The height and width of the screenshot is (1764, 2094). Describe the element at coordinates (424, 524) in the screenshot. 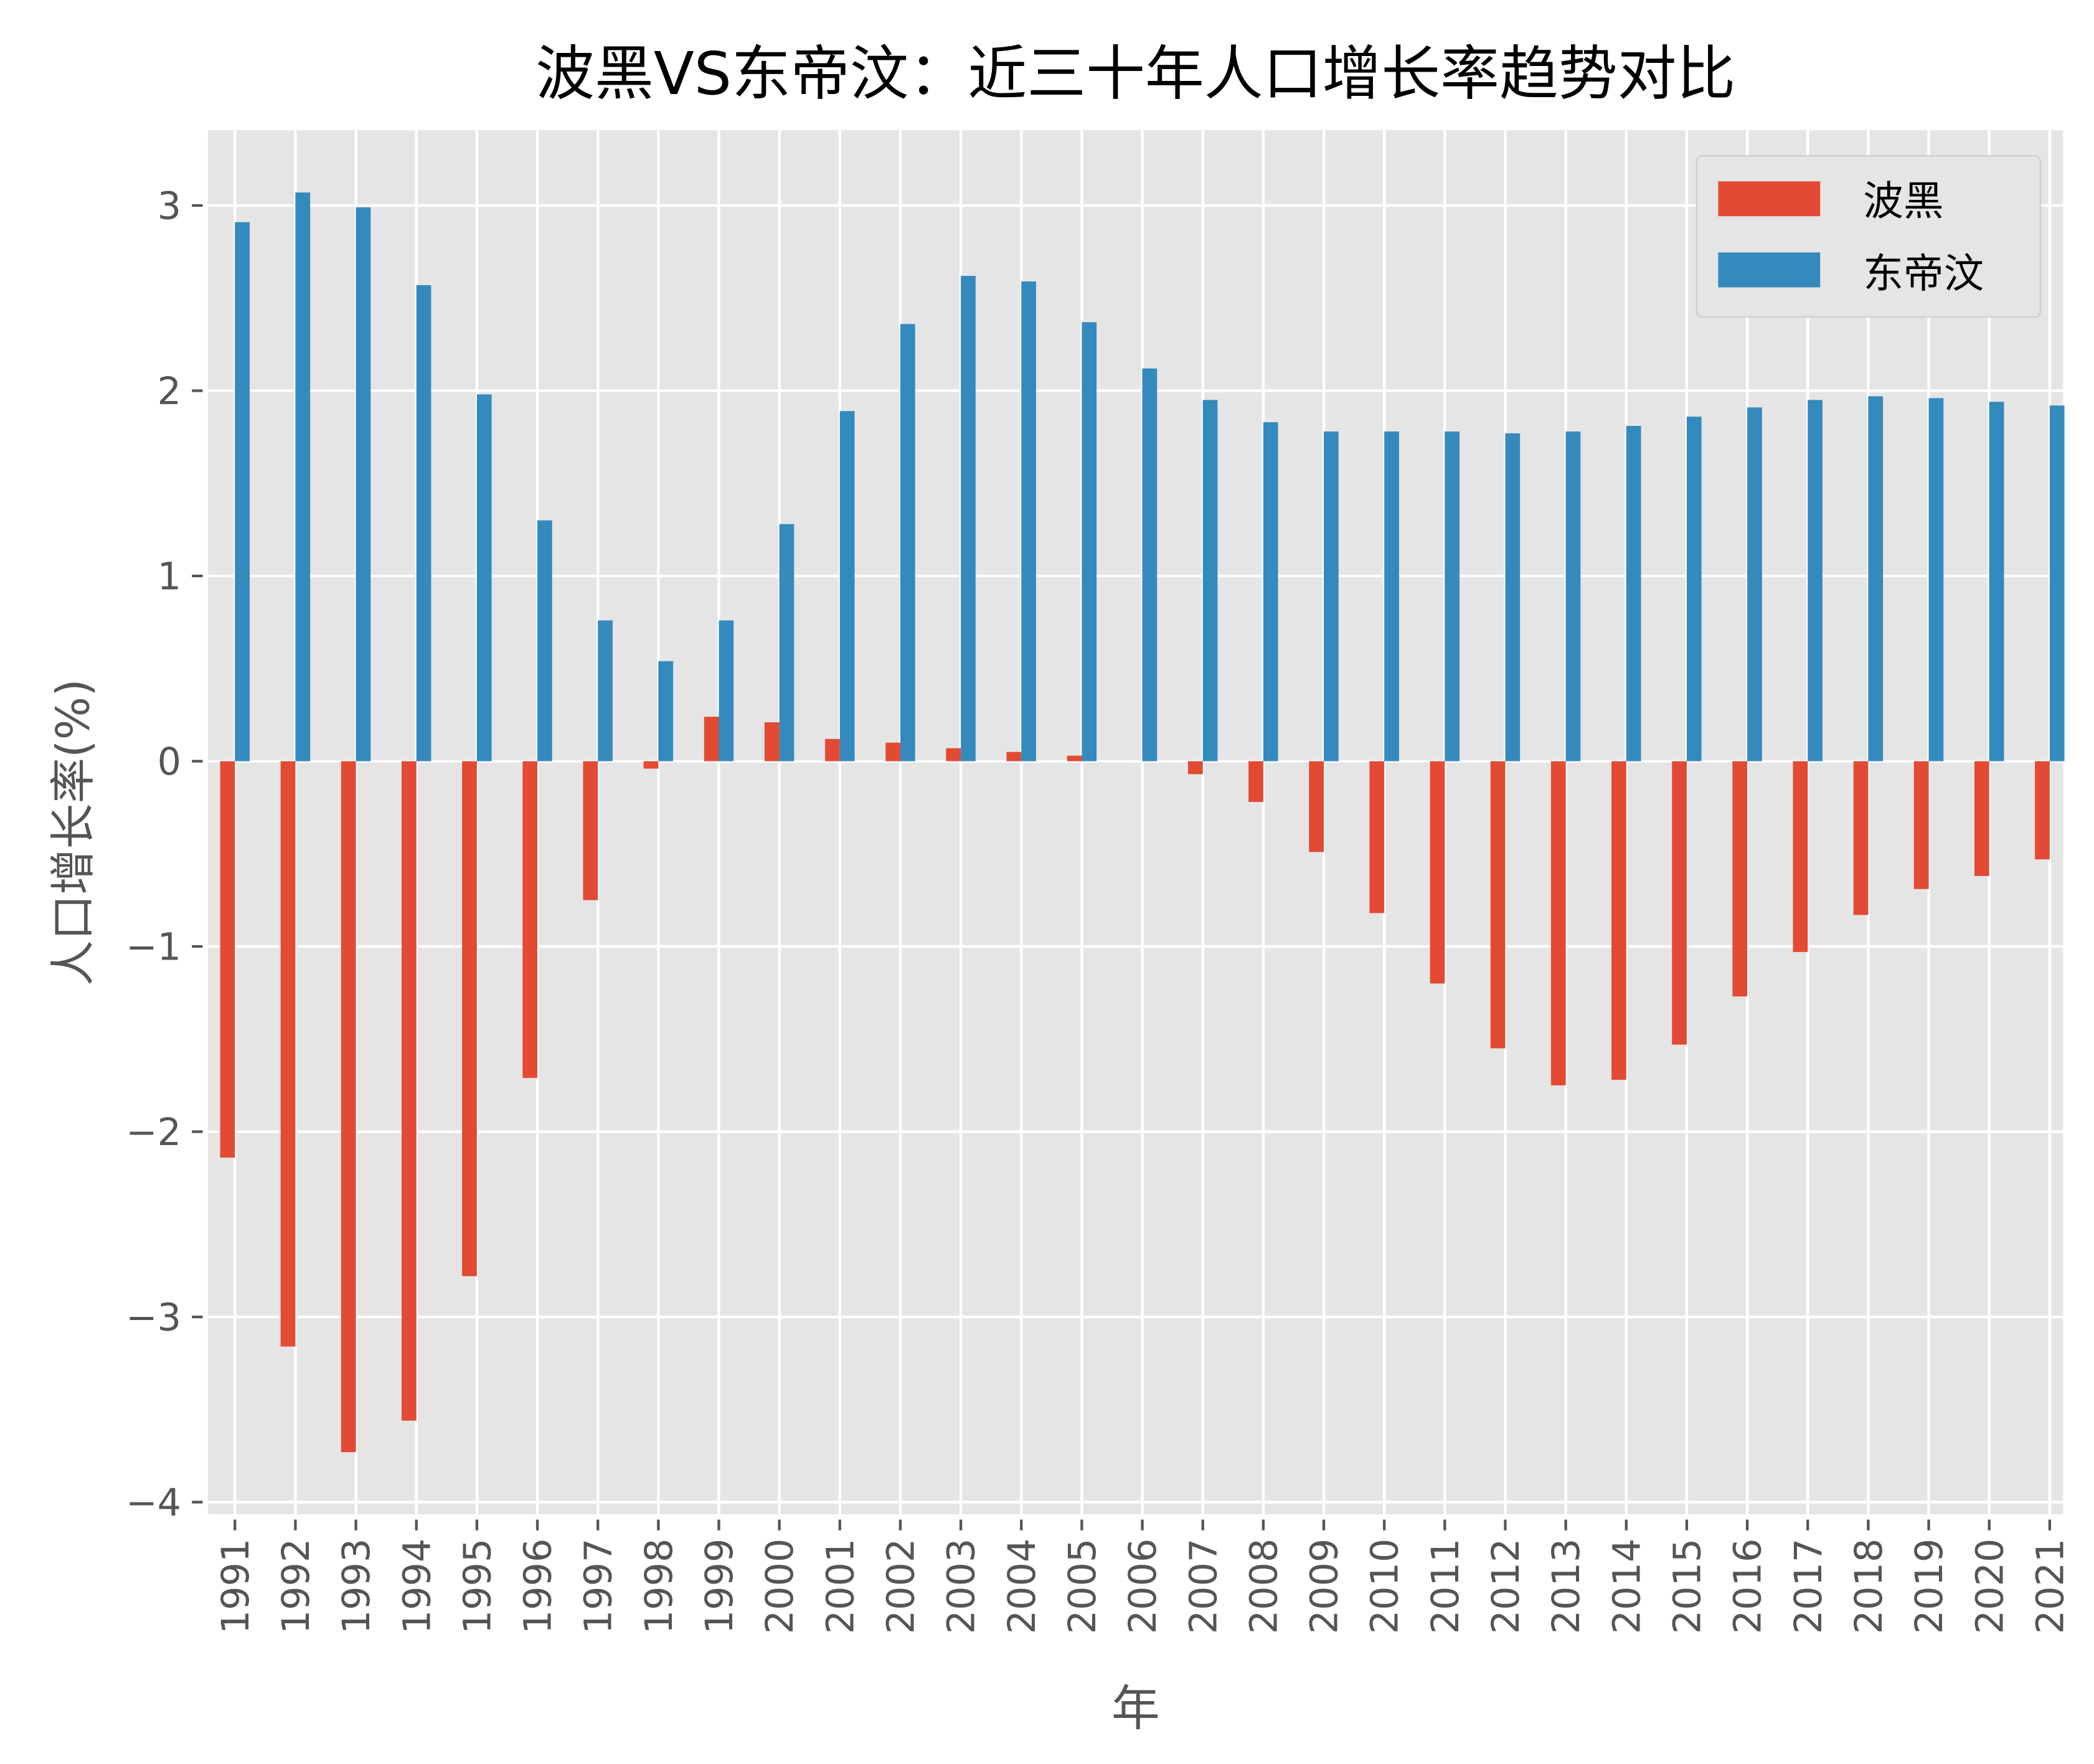

I see `bar-timor-1994` at that location.